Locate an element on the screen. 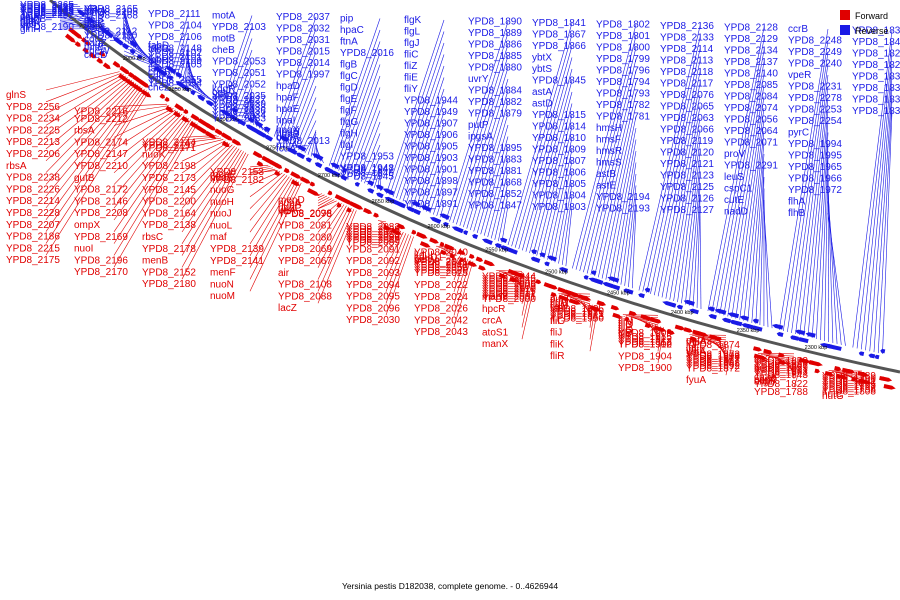 The image size is (900, 600). forward-gene-label: YPD8_2010 is located at coordinates (509, 289).